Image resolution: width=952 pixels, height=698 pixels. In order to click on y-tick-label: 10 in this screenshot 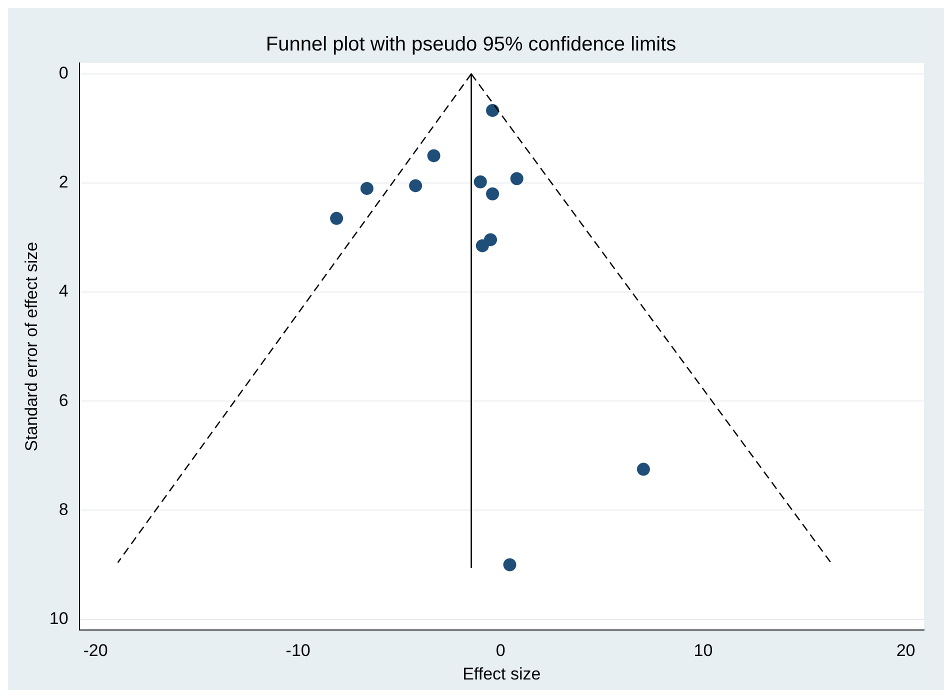, I will do `click(58, 618)`.